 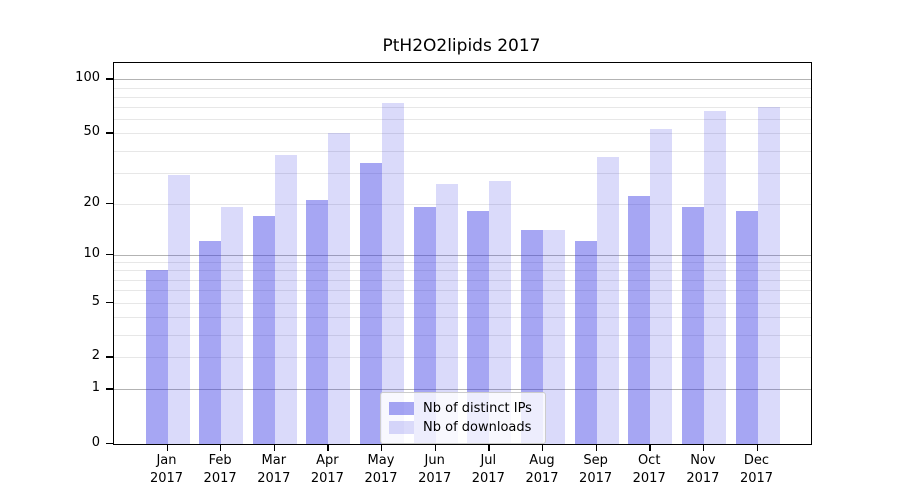 I want to click on x-tick-label: Oct 2017, so click(x=649, y=469).